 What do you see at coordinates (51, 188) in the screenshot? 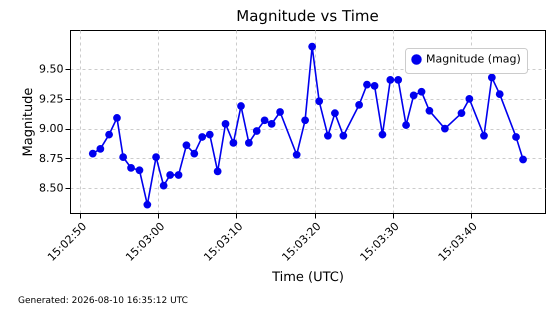
I see `y-tick-label: 8.50` at bounding box center [51, 188].